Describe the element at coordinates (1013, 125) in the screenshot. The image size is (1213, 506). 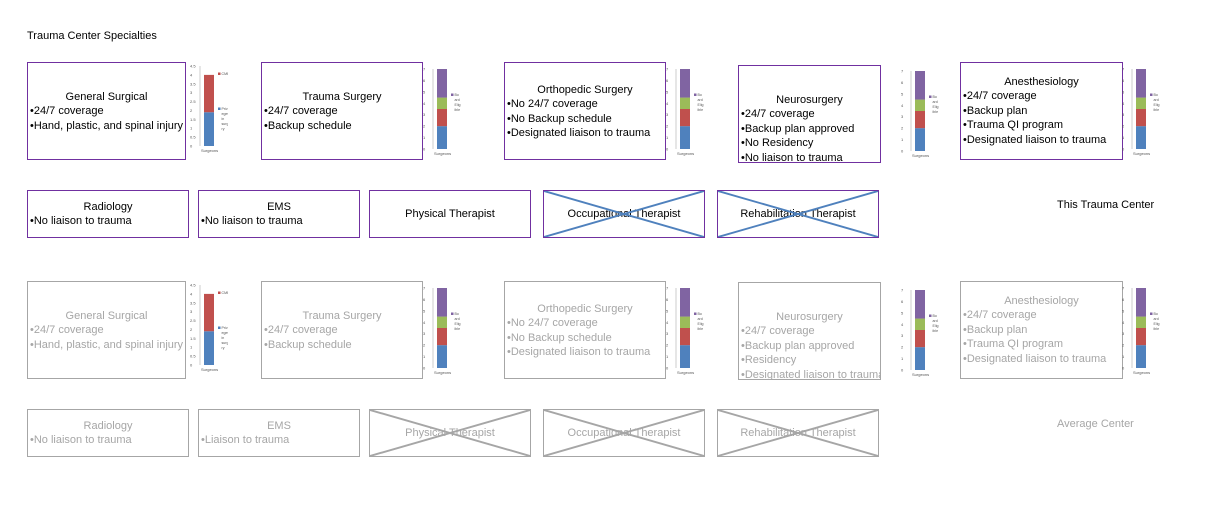
I see `specialty-detail: •Trauma QI program` at that location.